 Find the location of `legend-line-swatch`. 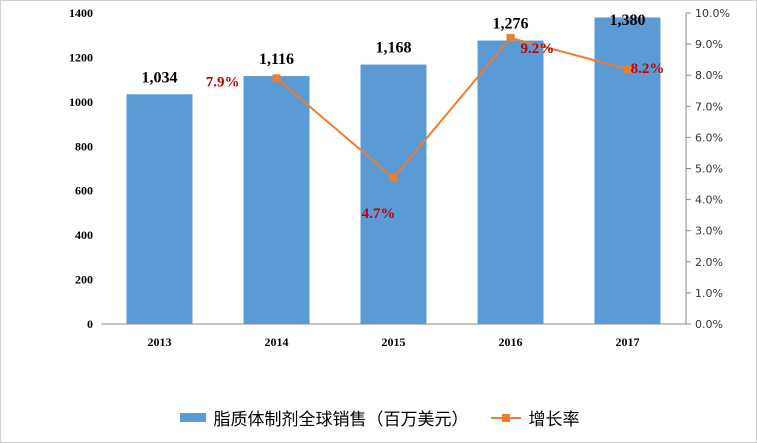

legend-line-swatch is located at coordinates (505, 417).